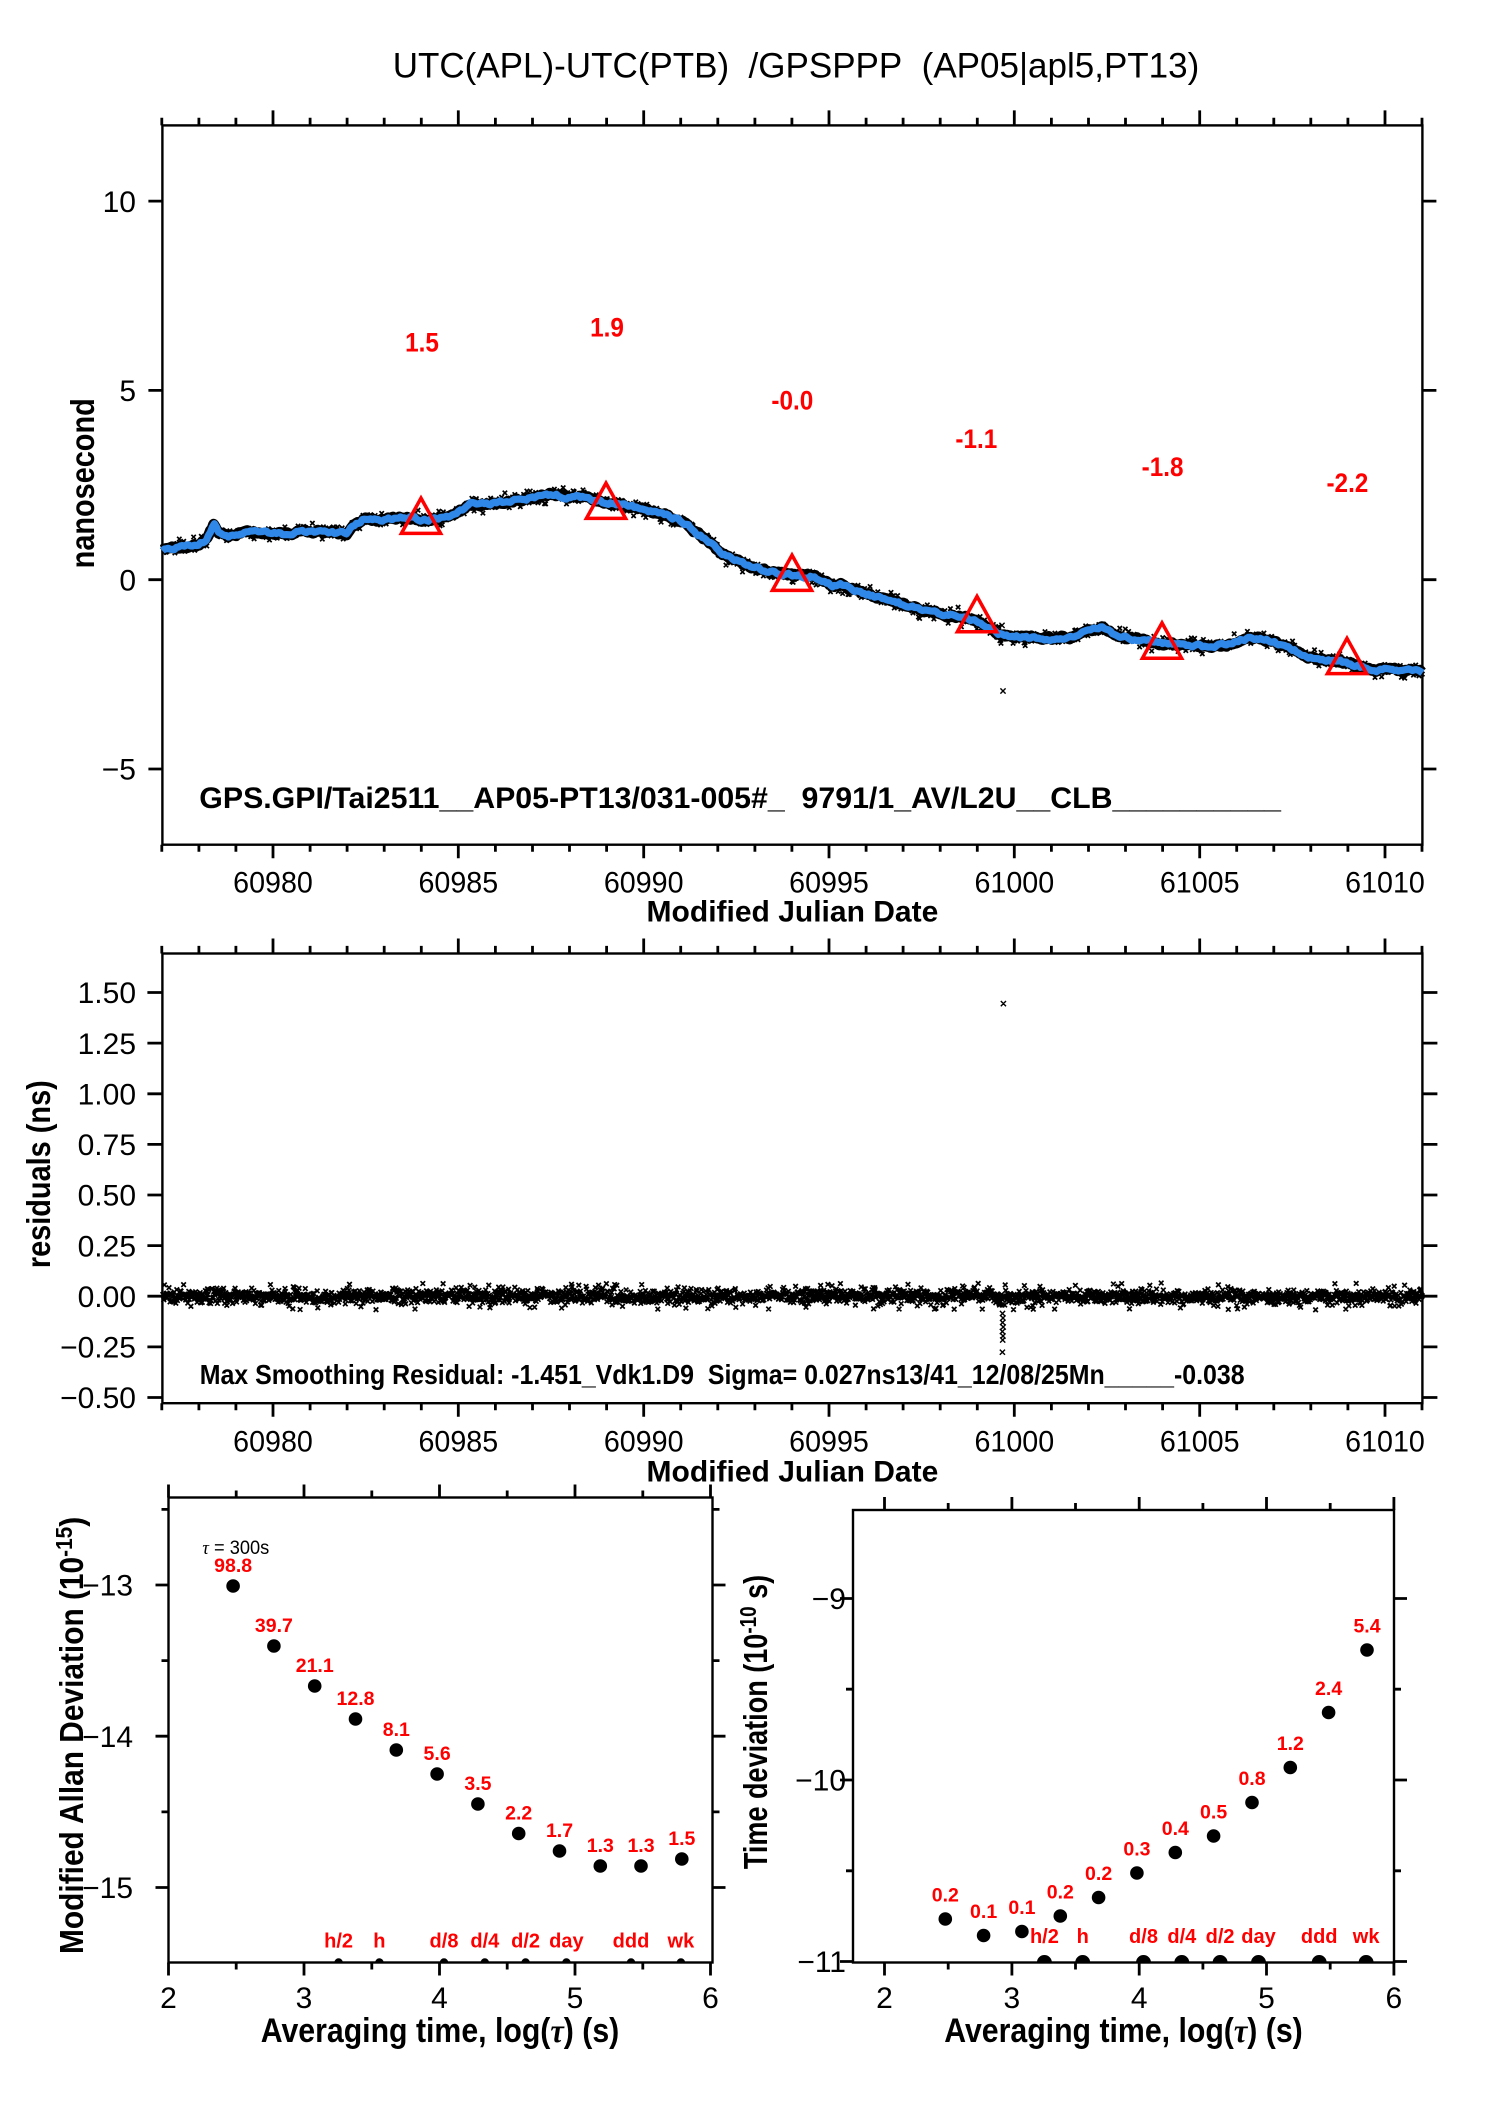 Image resolution: width=1488 pixels, height=2110 pixels. I want to click on svg-text: -0.0, so click(792, 401).